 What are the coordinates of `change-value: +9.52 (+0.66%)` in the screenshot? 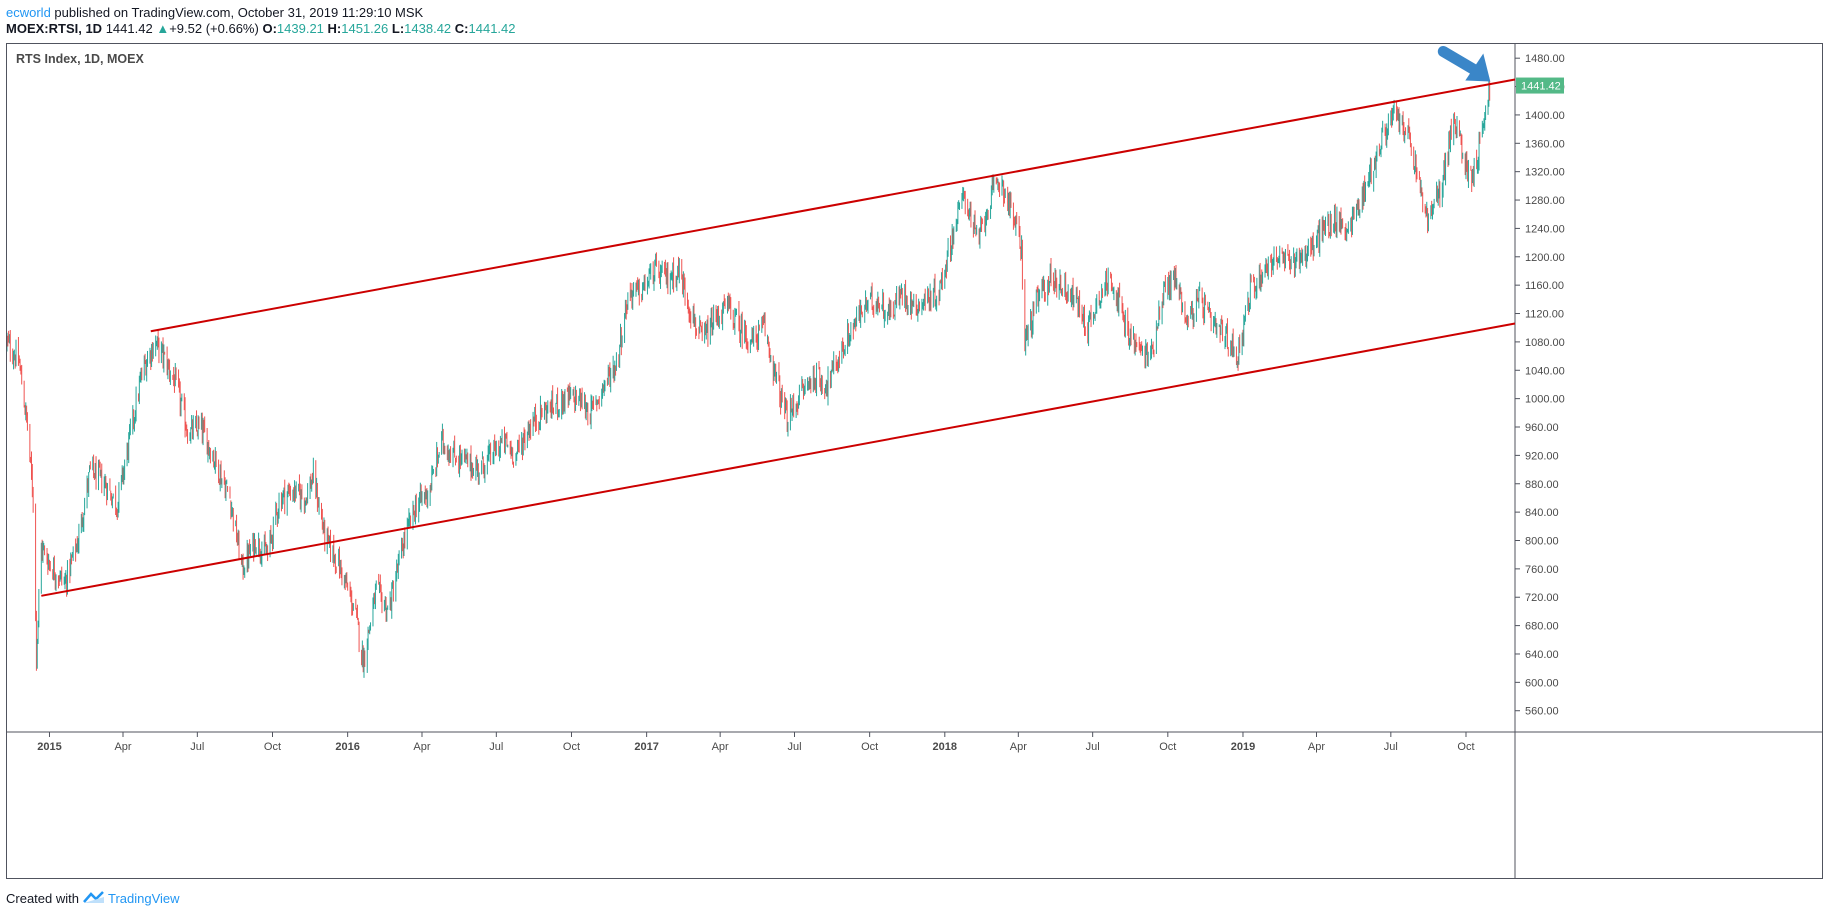 It's located at (214, 28).